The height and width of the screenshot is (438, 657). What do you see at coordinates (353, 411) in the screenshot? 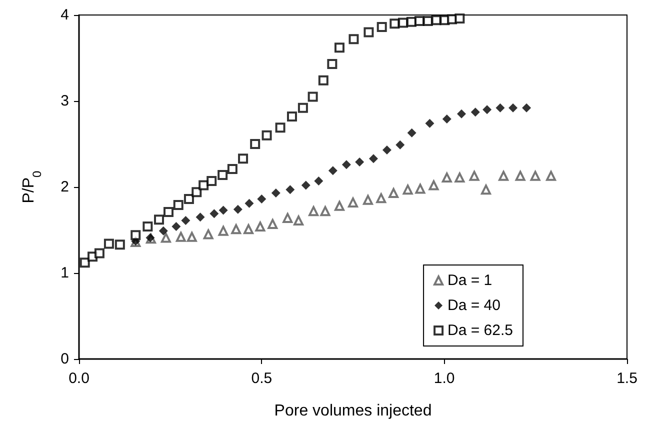
I see `x-axis-title: Pore volumes injected` at bounding box center [353, 411].